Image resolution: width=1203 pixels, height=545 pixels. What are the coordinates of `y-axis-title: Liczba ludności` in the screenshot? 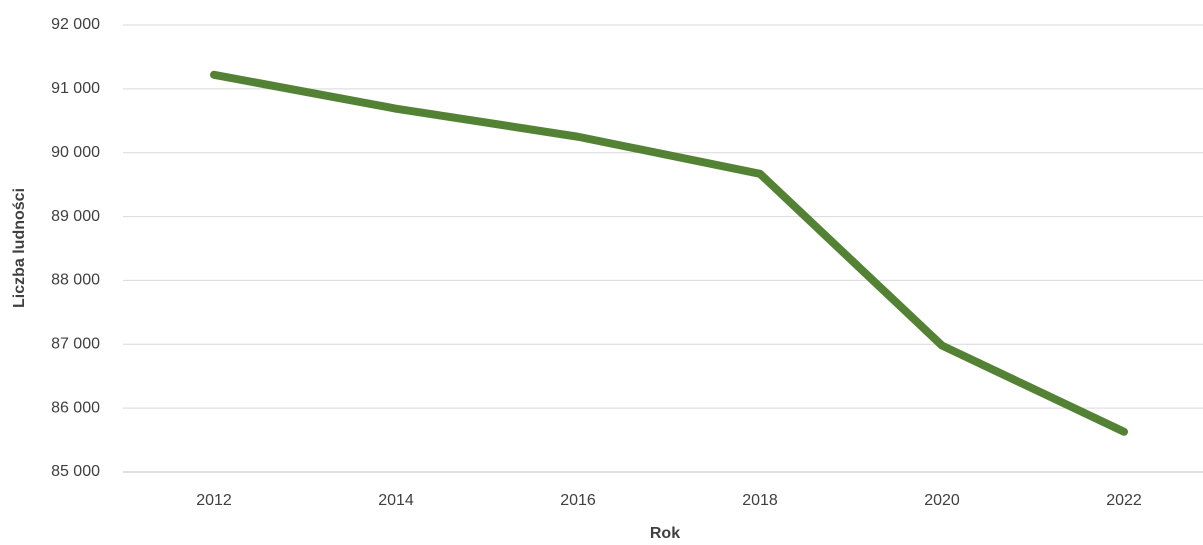 It's located at (19, 248).